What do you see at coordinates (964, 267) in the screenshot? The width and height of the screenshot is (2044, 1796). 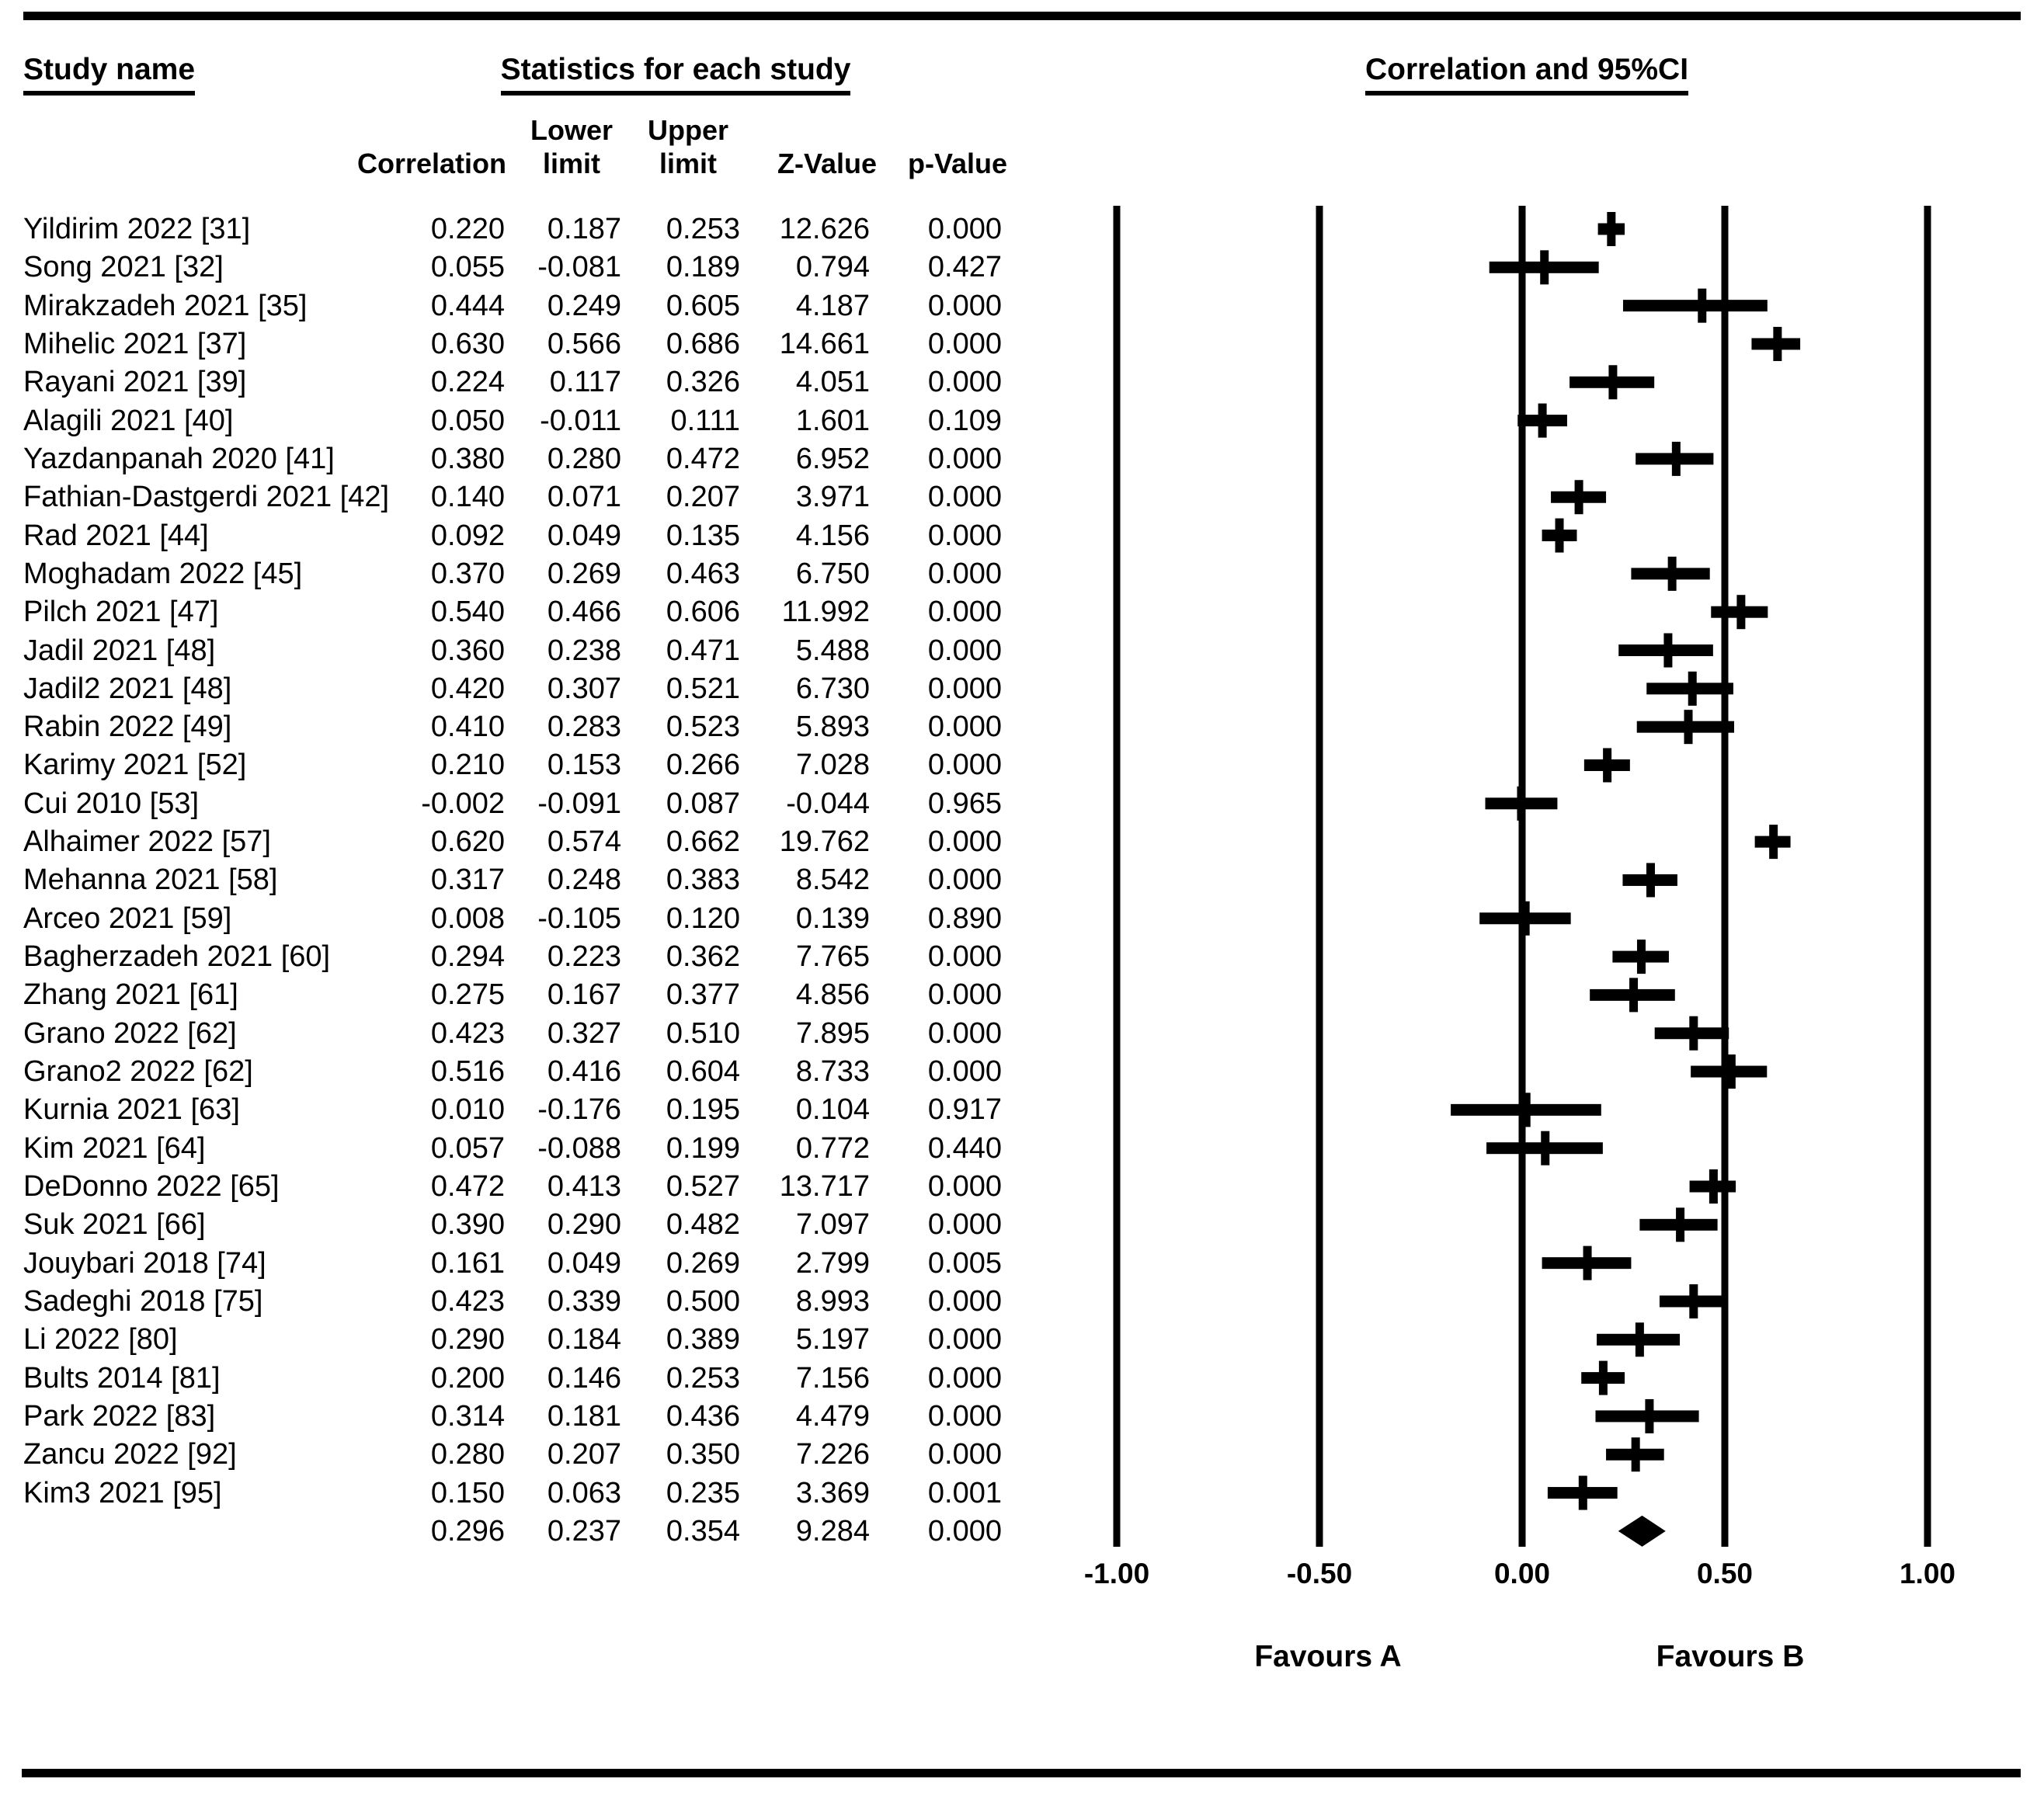 I see `cell-p: 0.427` at bounding box center [964, 267].